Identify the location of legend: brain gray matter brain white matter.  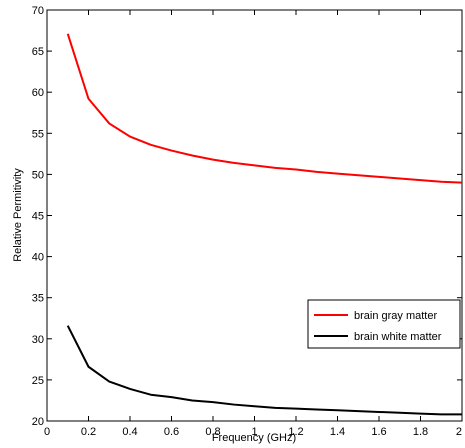
(384, 324).